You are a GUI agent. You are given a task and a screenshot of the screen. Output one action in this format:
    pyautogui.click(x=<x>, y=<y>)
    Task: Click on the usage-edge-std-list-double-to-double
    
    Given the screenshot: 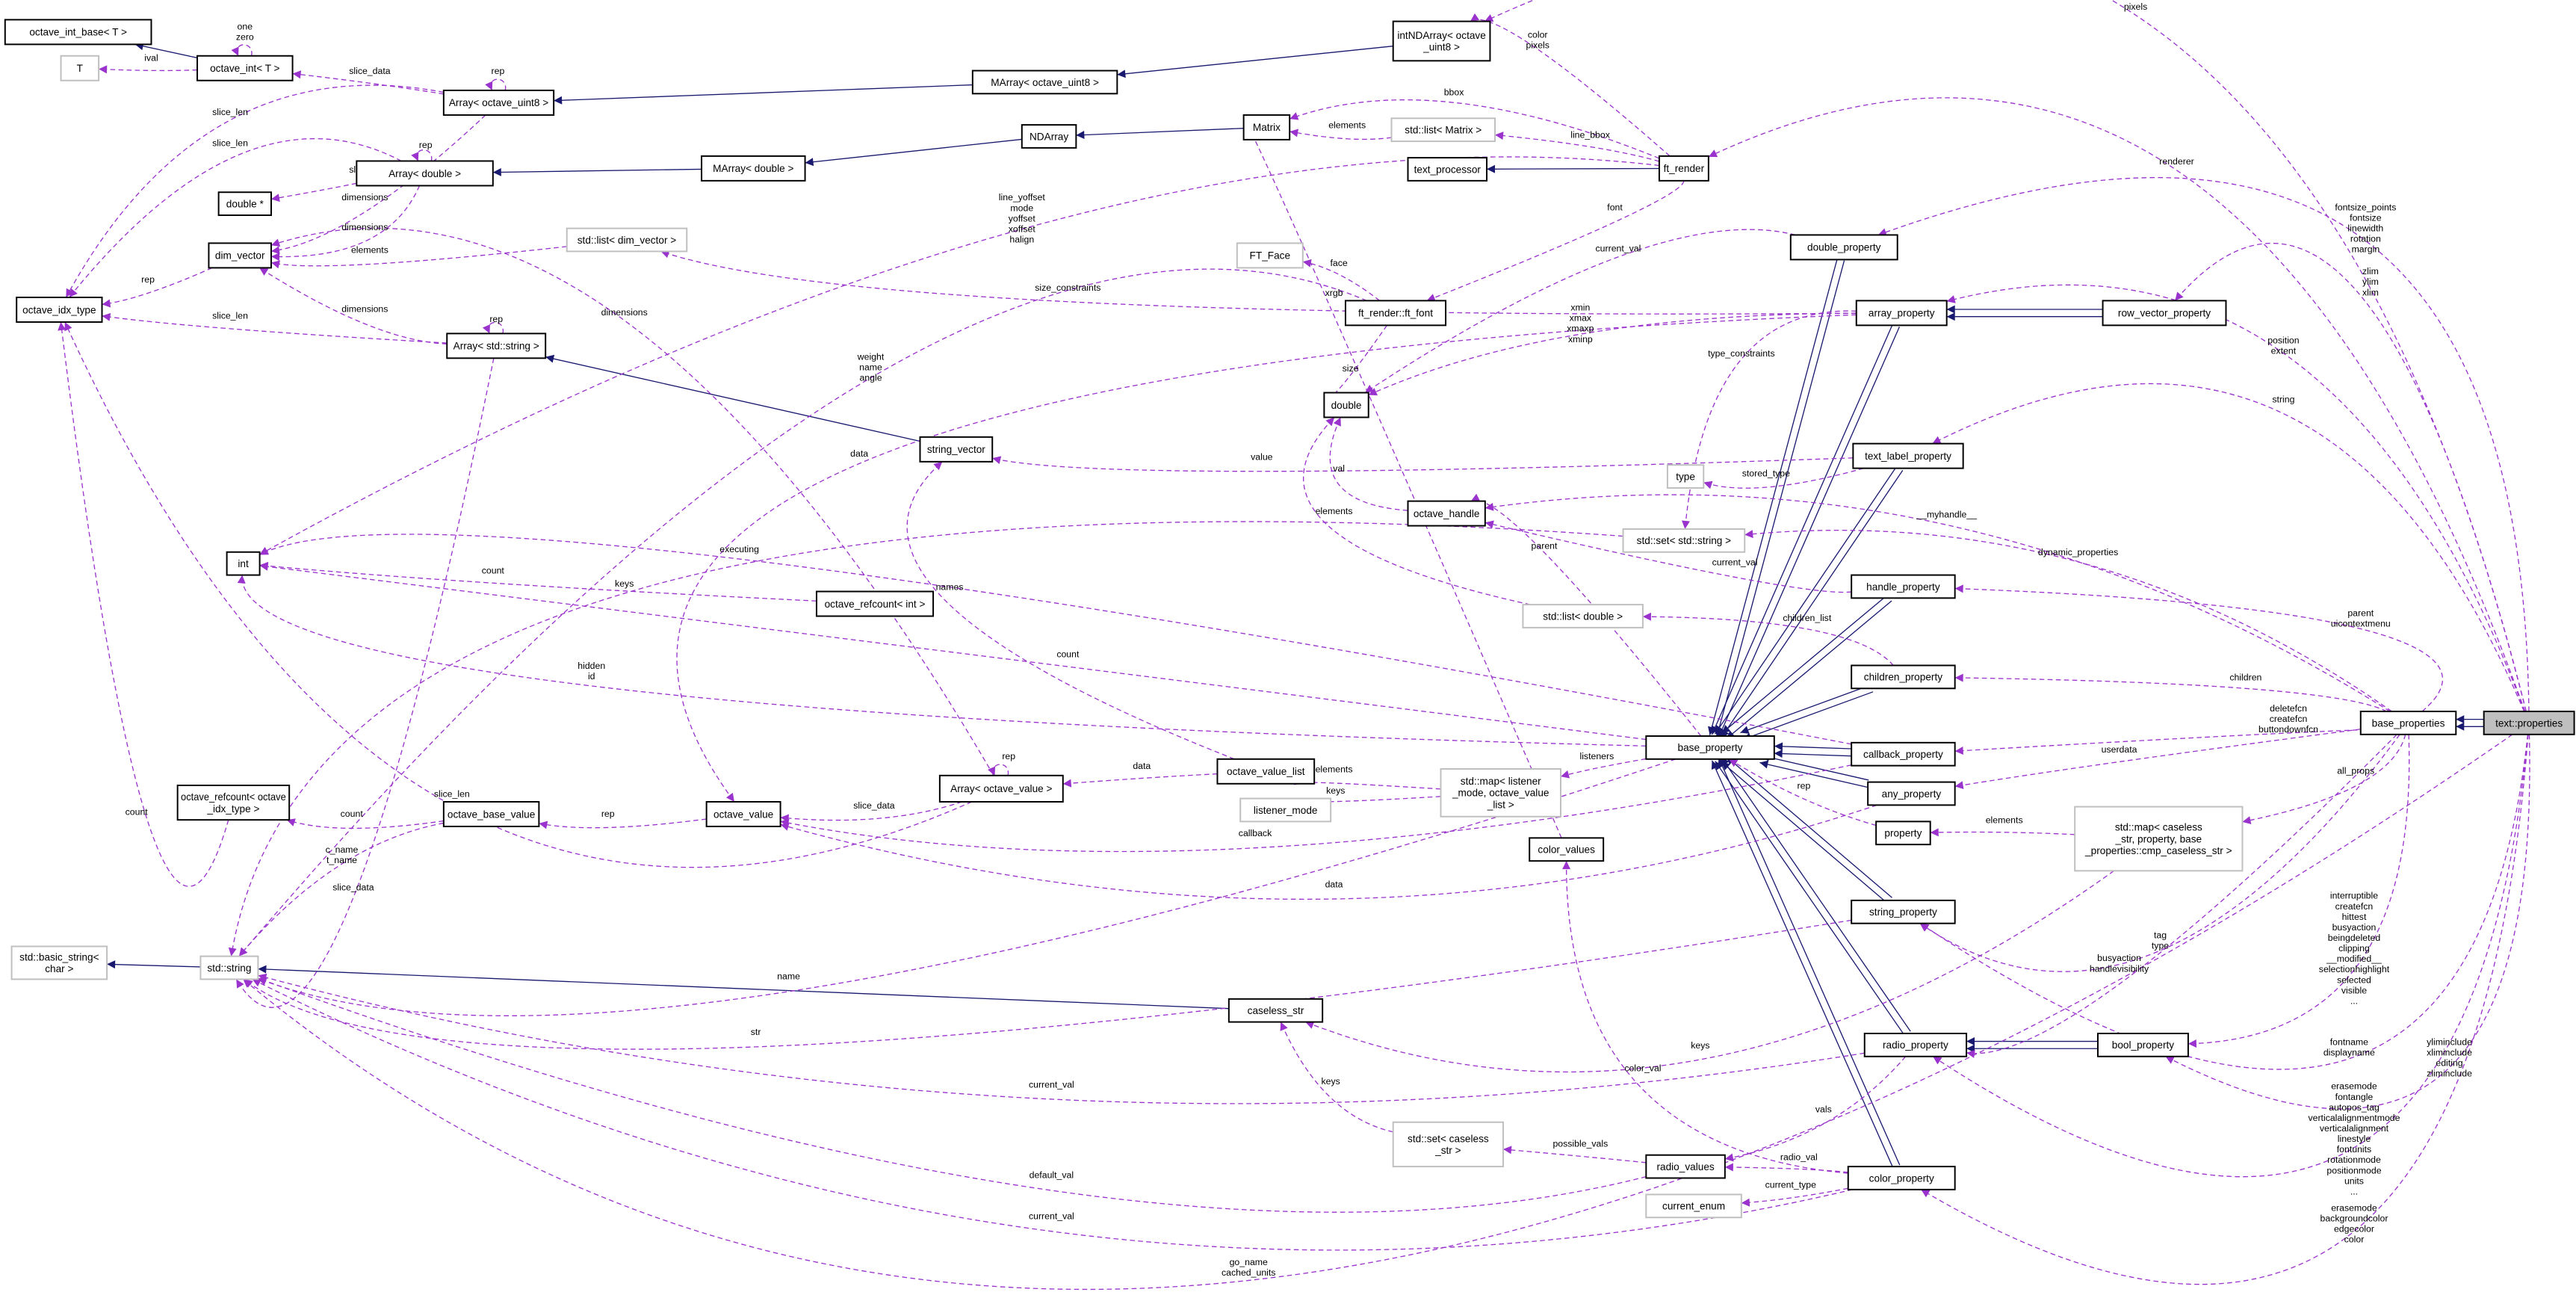 What is the action you would take?
    pyautogui.click(x=1417, y=511)
    